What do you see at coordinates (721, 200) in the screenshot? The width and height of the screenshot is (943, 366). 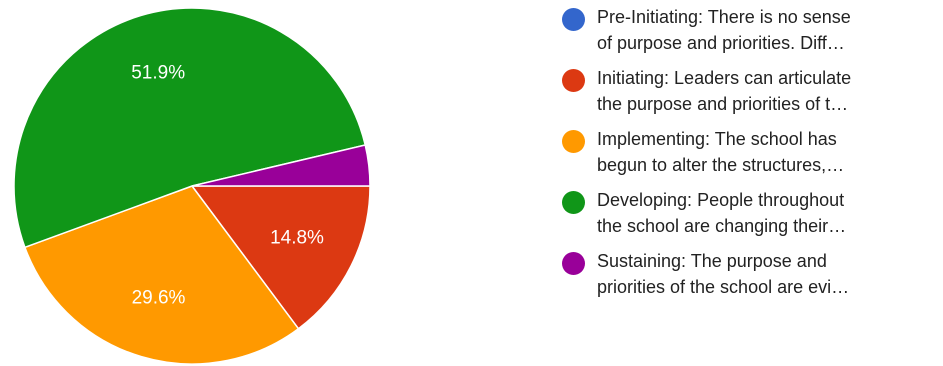 I see `legend-label-line-0: Developing: People throughout` at bounding box center [721, 200].